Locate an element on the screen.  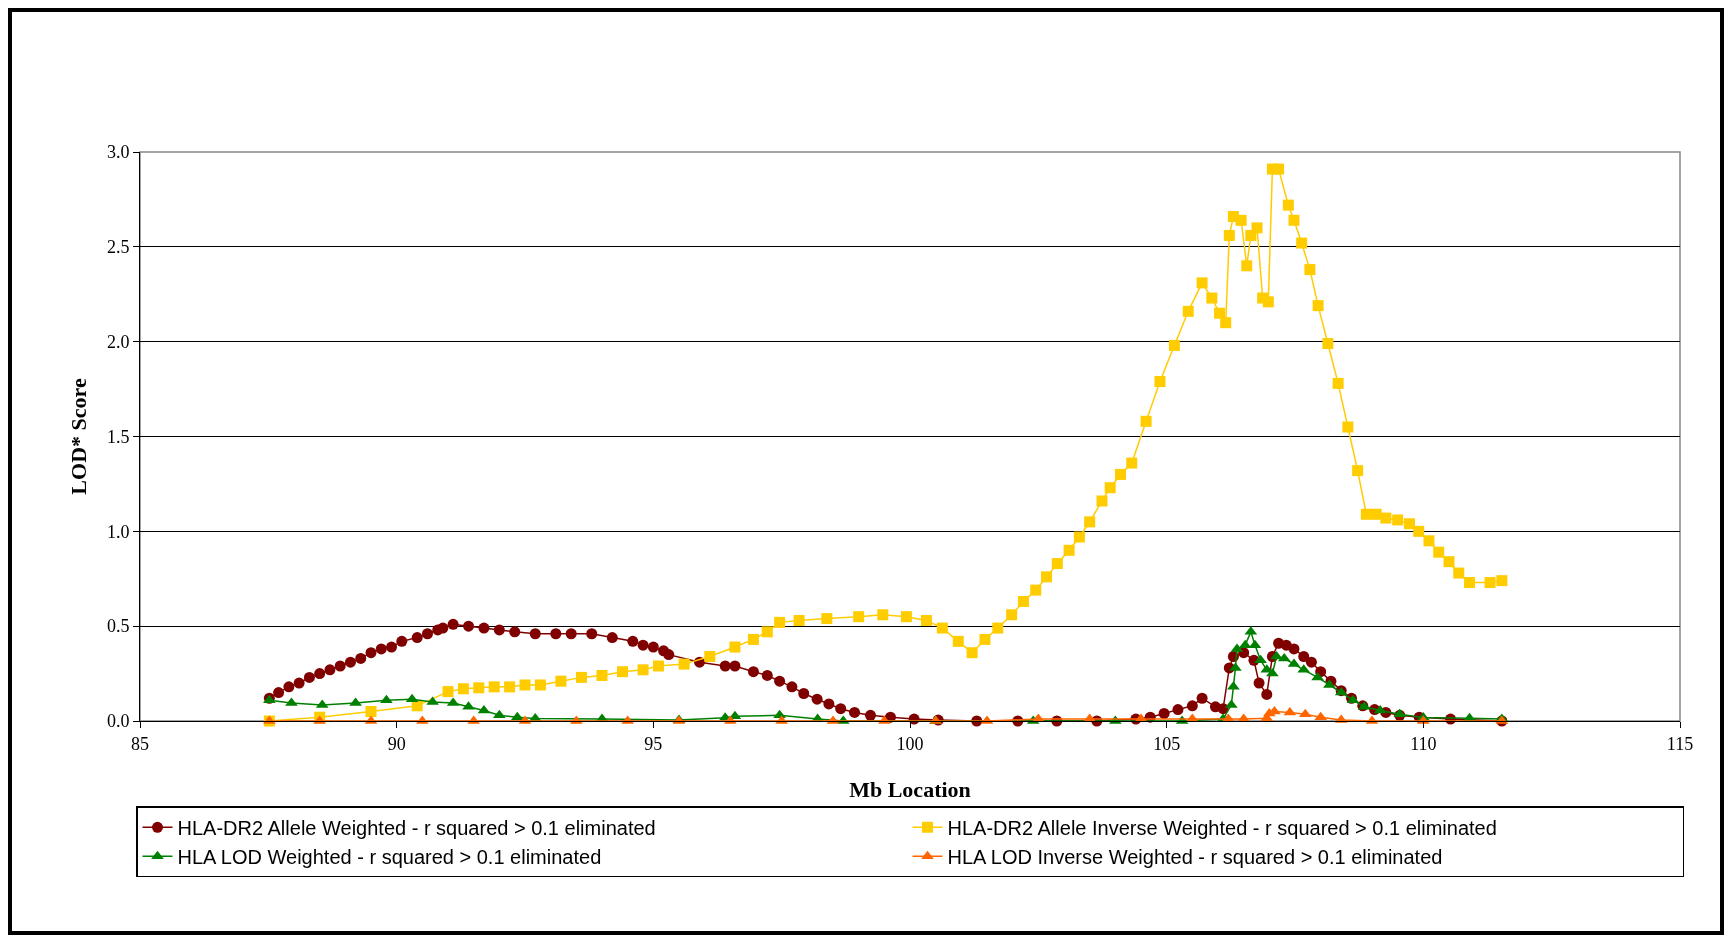
x-tick-label: 100 is located at coordinates (910, 743).